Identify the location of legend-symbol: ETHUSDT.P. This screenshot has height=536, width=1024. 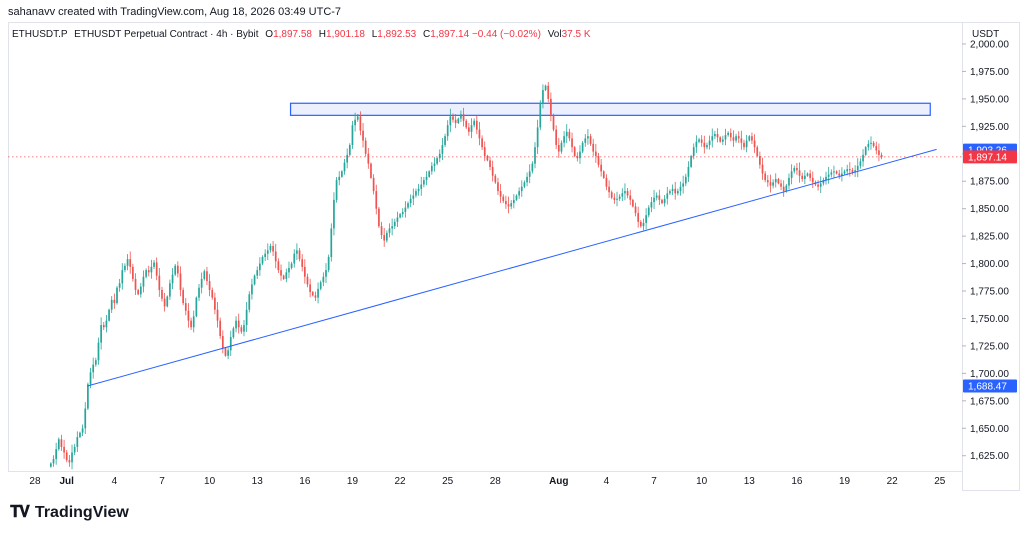
(40, 34).